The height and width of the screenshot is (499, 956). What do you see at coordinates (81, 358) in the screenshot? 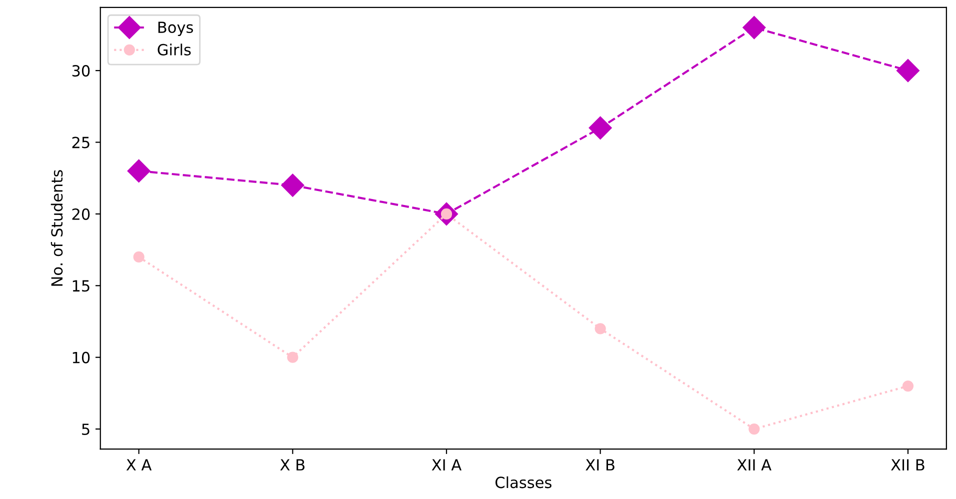
I see `y-tick-label: 10` at bounding box center [81, 358].